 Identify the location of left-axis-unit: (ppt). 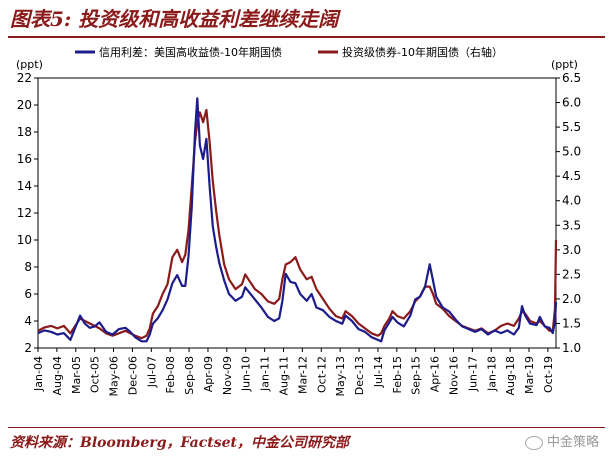
(29, 64).